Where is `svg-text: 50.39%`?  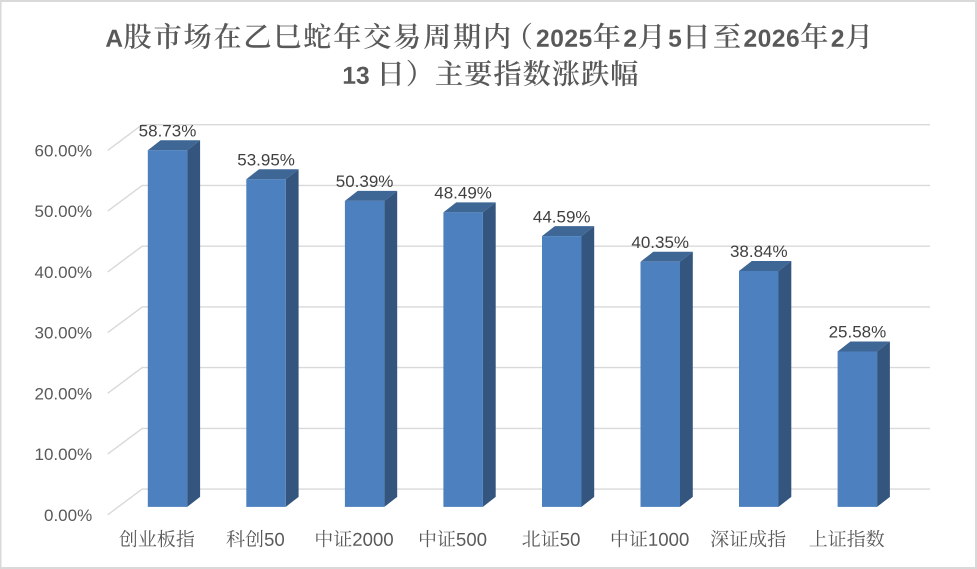
svg-text: 50.39% is located at coordinates (365, 181).